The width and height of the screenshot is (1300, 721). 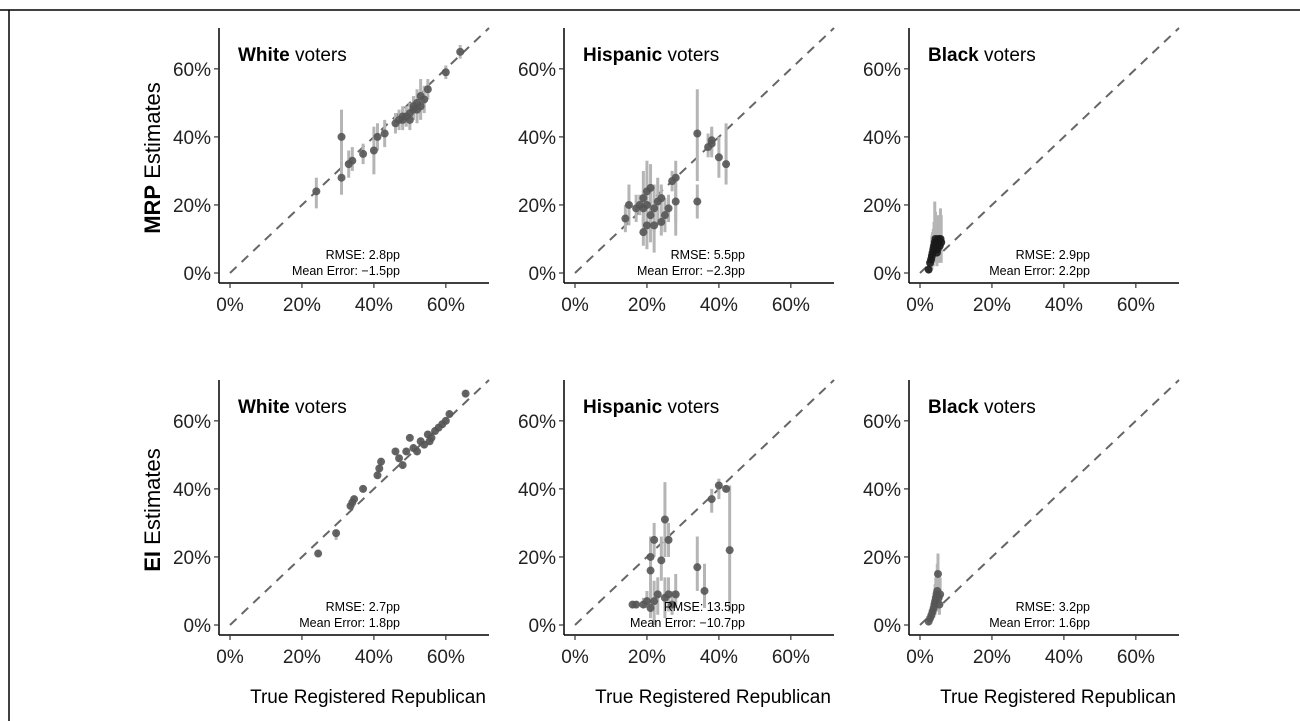 What do you see at coordinates (1049, 502) in the screenshot?
I see `panel-2-3-identity-line` at bounding box center [1049, 502].